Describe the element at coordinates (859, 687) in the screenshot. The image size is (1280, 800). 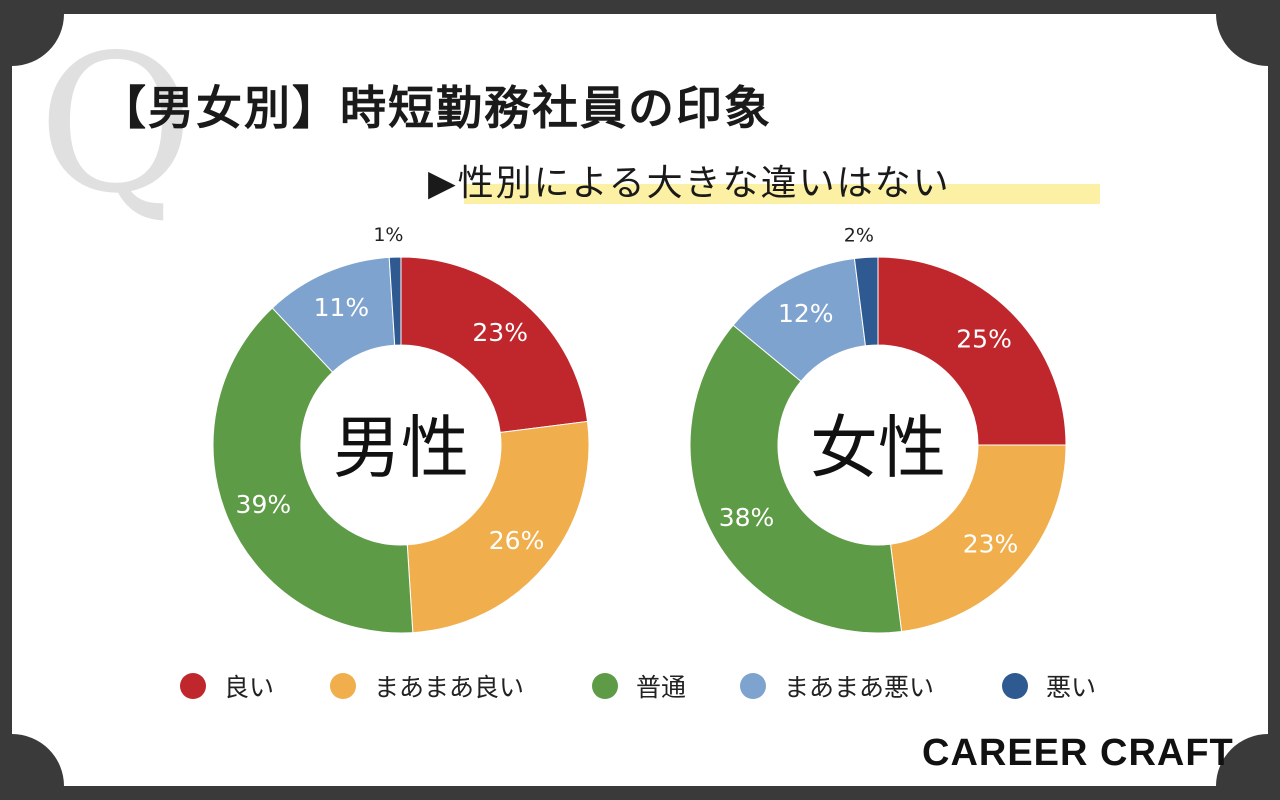
I see `legend-label-3: まあまあ悪い` at that location.